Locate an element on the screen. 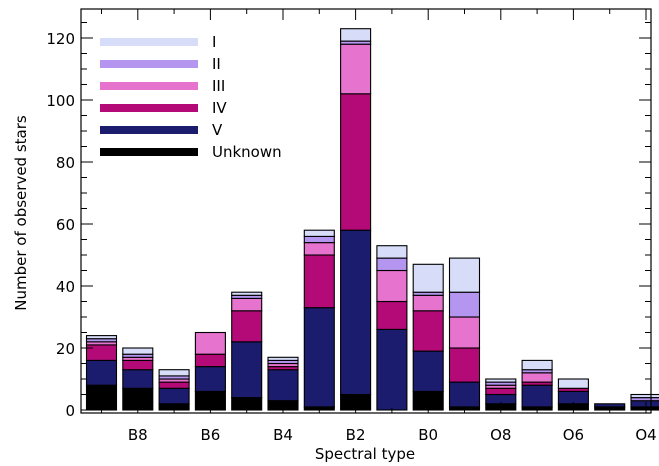  y-tick-label: 100 is located at coordinates (60, 101).